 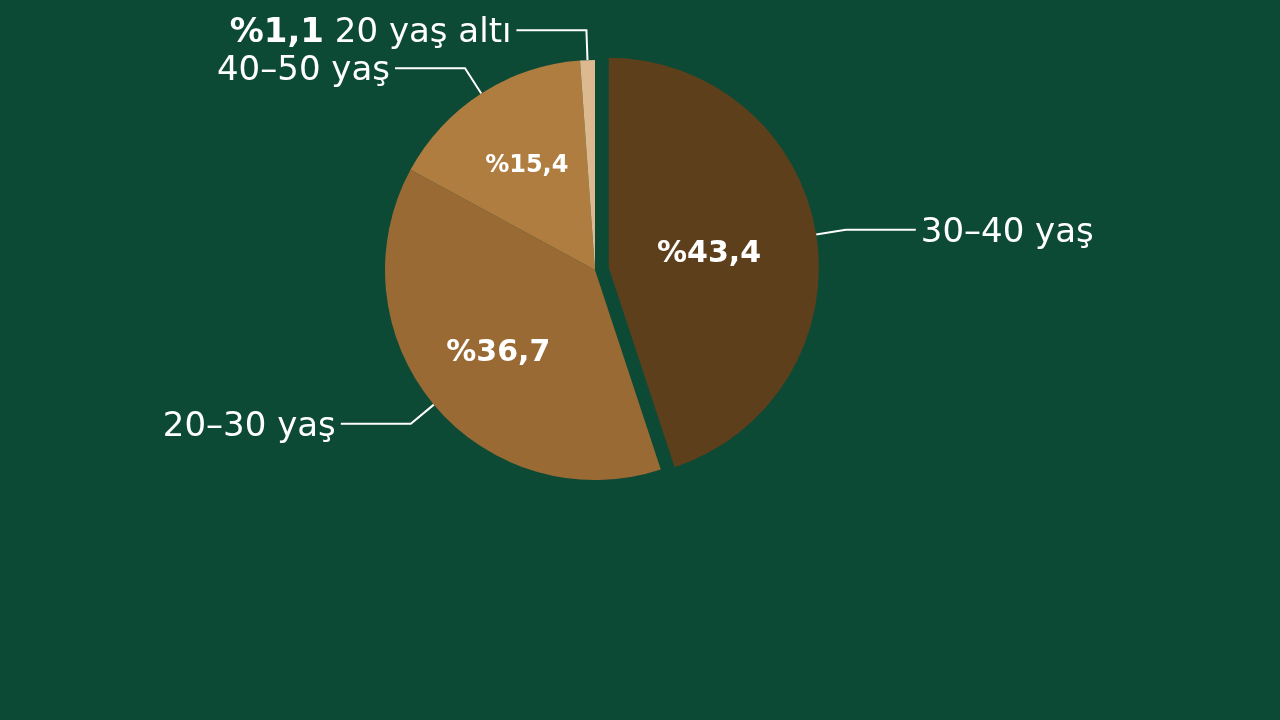 What do you see at coordinates (1007, 229) in the screenshot?
I see `slice-label: 30–40 yaş` at bounding box center [1007, 229].